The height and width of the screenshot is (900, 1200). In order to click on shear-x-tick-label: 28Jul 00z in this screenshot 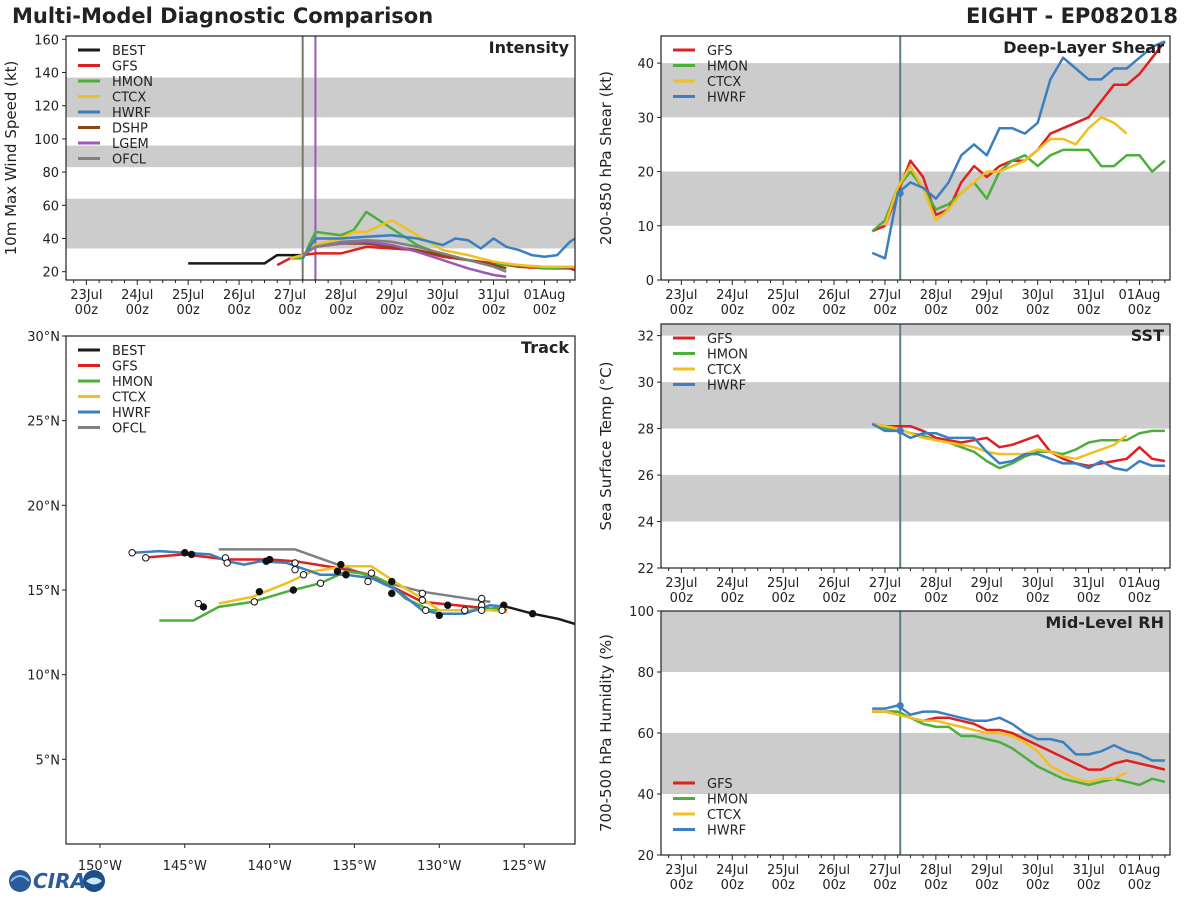, I will do `click(936, 303)`.